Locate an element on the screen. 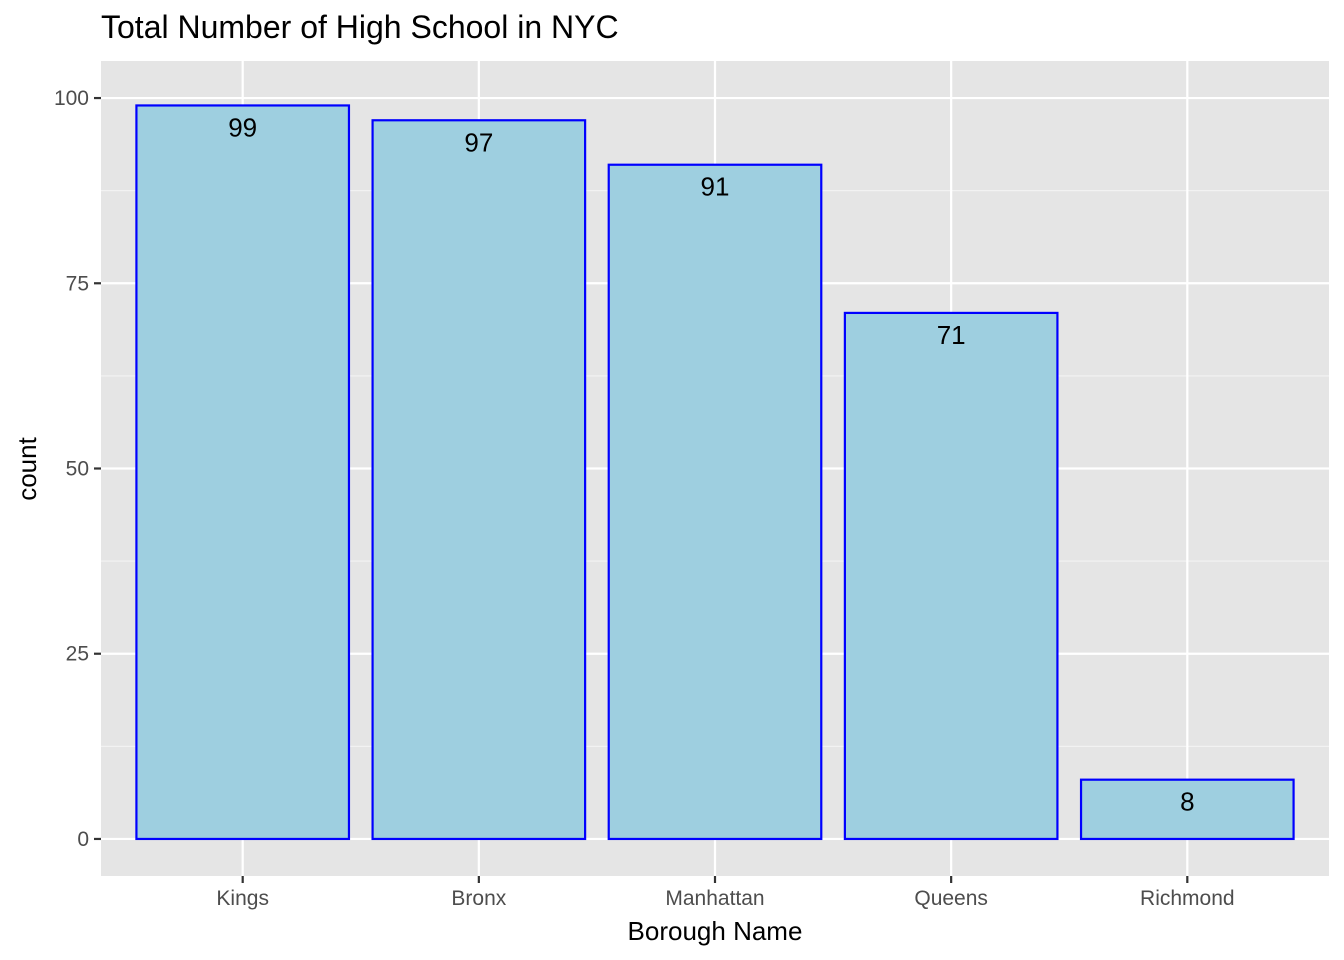 The height and width of the screenshot is (960, 1344). data-label-queens: 71 is located at coordinates (951, 335).